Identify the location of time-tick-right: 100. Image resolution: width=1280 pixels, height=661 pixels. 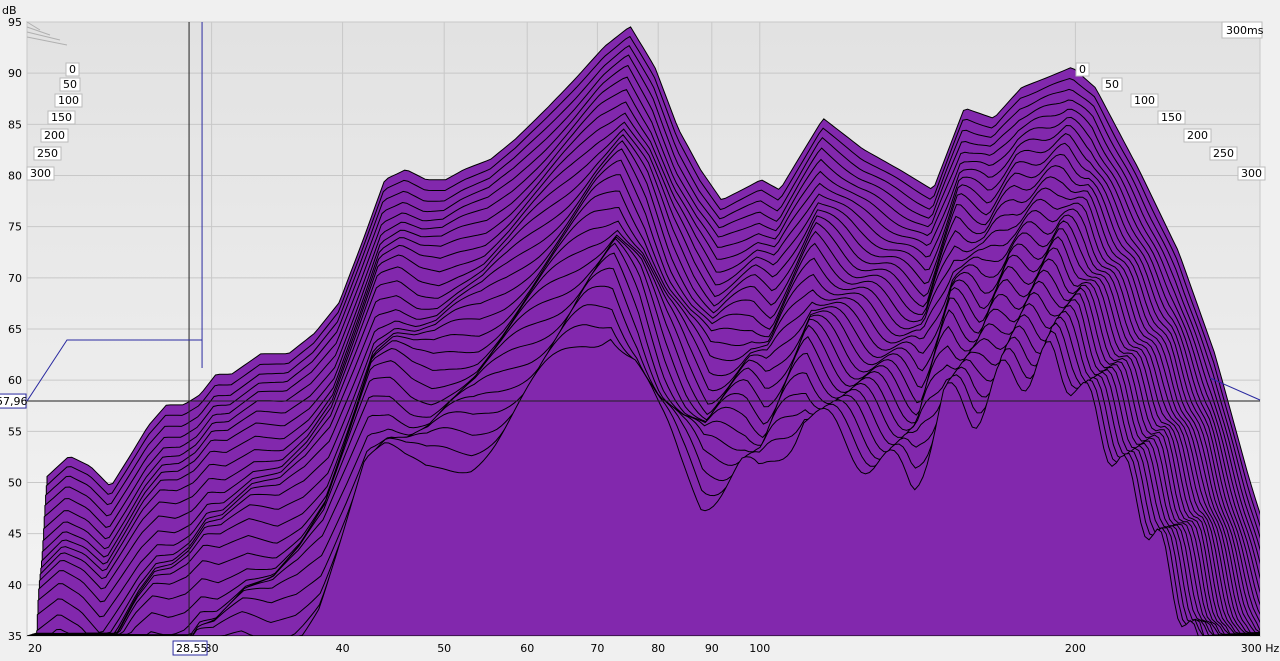
(1144, 100).